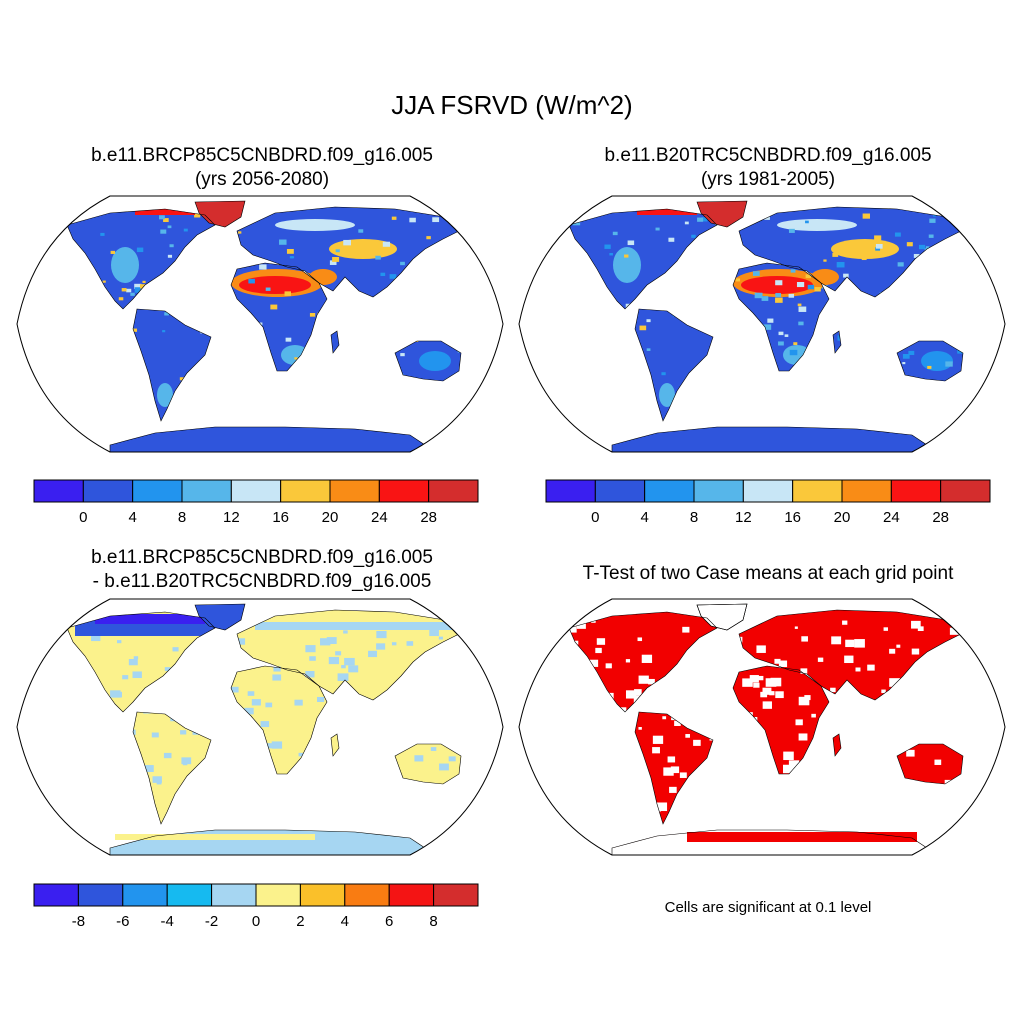 The height and width of the screenshot is (1024, 1024). I want to click on australia-interior, so click(435, 361).